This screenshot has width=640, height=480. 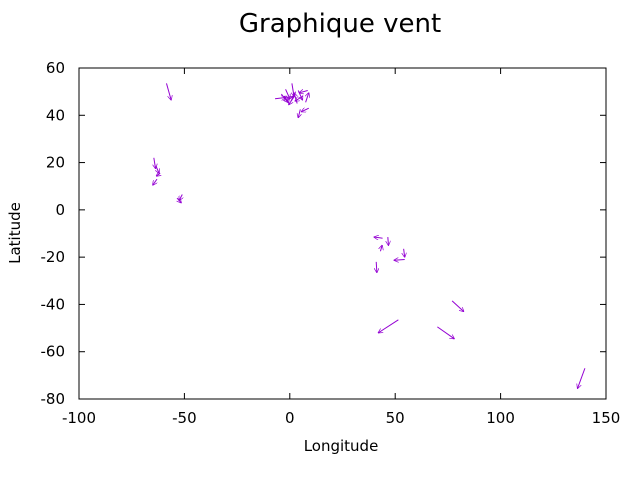 What do you see at coordinates (53, 233) in the screenshot?
I see `y-tick-labels: -80 -60 -40 -20 0 20 40 60` at bounding box center [53, 233].